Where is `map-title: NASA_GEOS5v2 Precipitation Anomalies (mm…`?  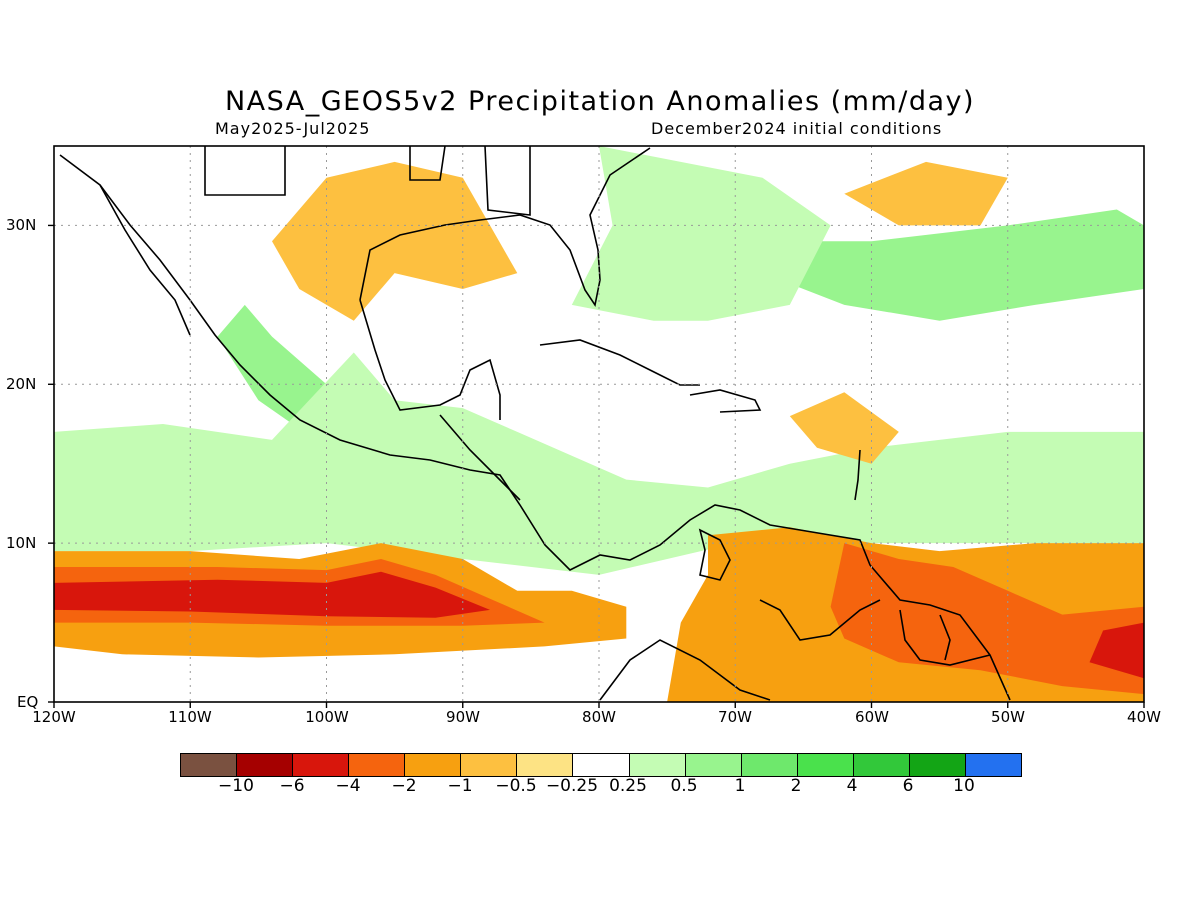
map-title: NASA_GEOS5v2 Precipitation Anomalies (mm… is located at coordinates (600, 101).